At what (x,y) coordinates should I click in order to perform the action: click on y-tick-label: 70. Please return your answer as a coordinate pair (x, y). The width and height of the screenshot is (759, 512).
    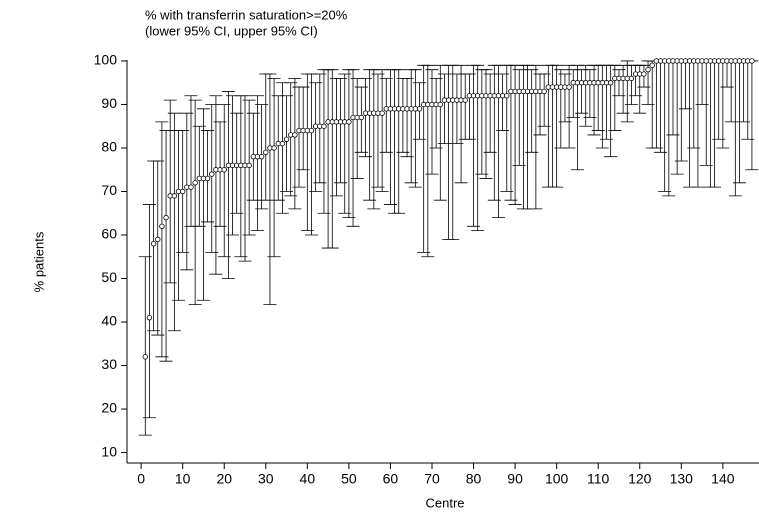
    Looking at the image, I should click on (109, 190).